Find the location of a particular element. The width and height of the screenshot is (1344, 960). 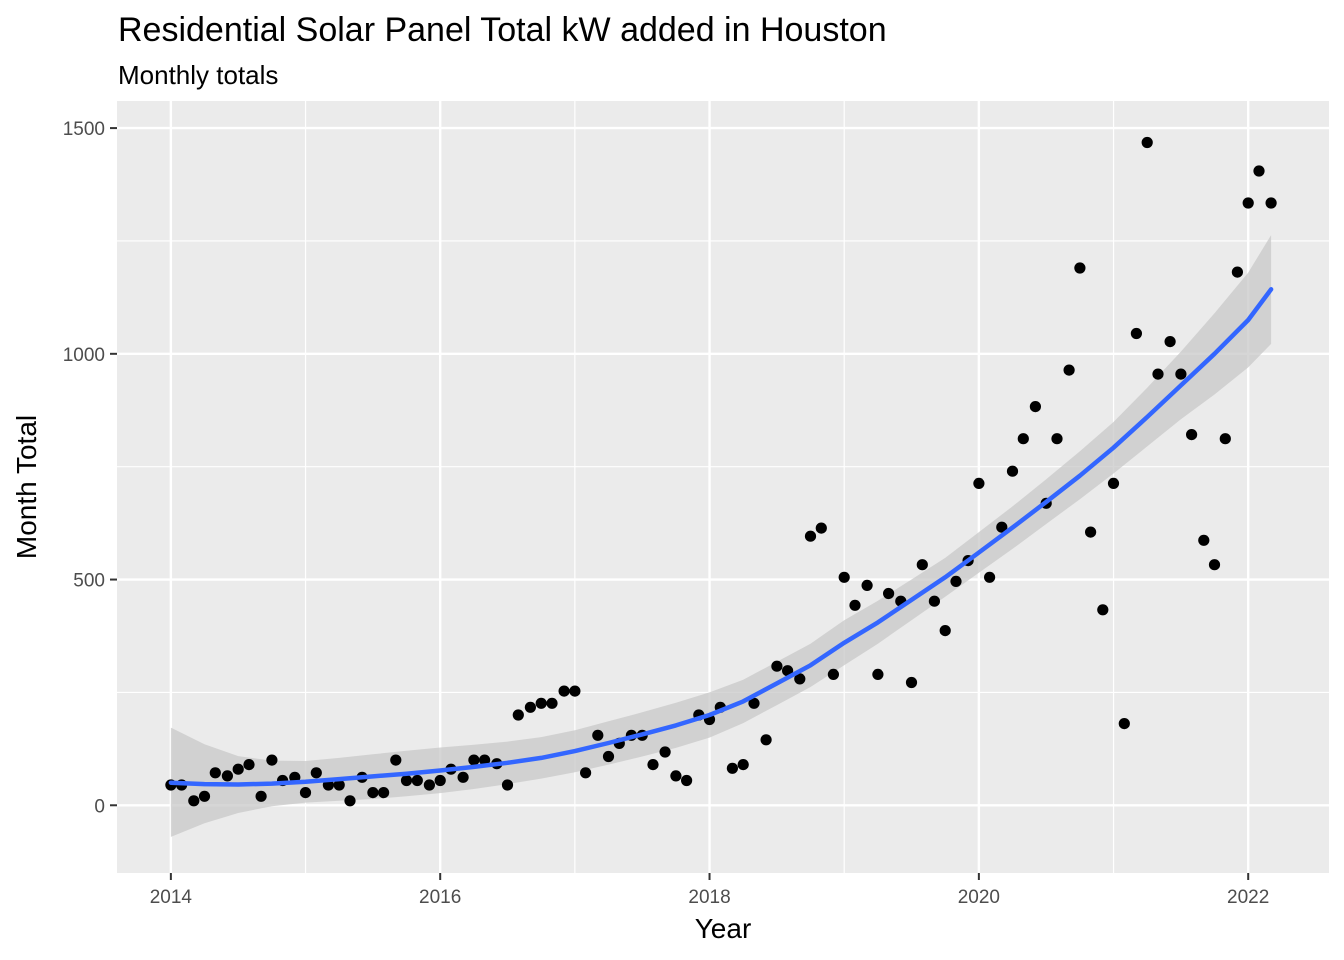

x-tick-label: 2018 is located at coordinates (709, 897).